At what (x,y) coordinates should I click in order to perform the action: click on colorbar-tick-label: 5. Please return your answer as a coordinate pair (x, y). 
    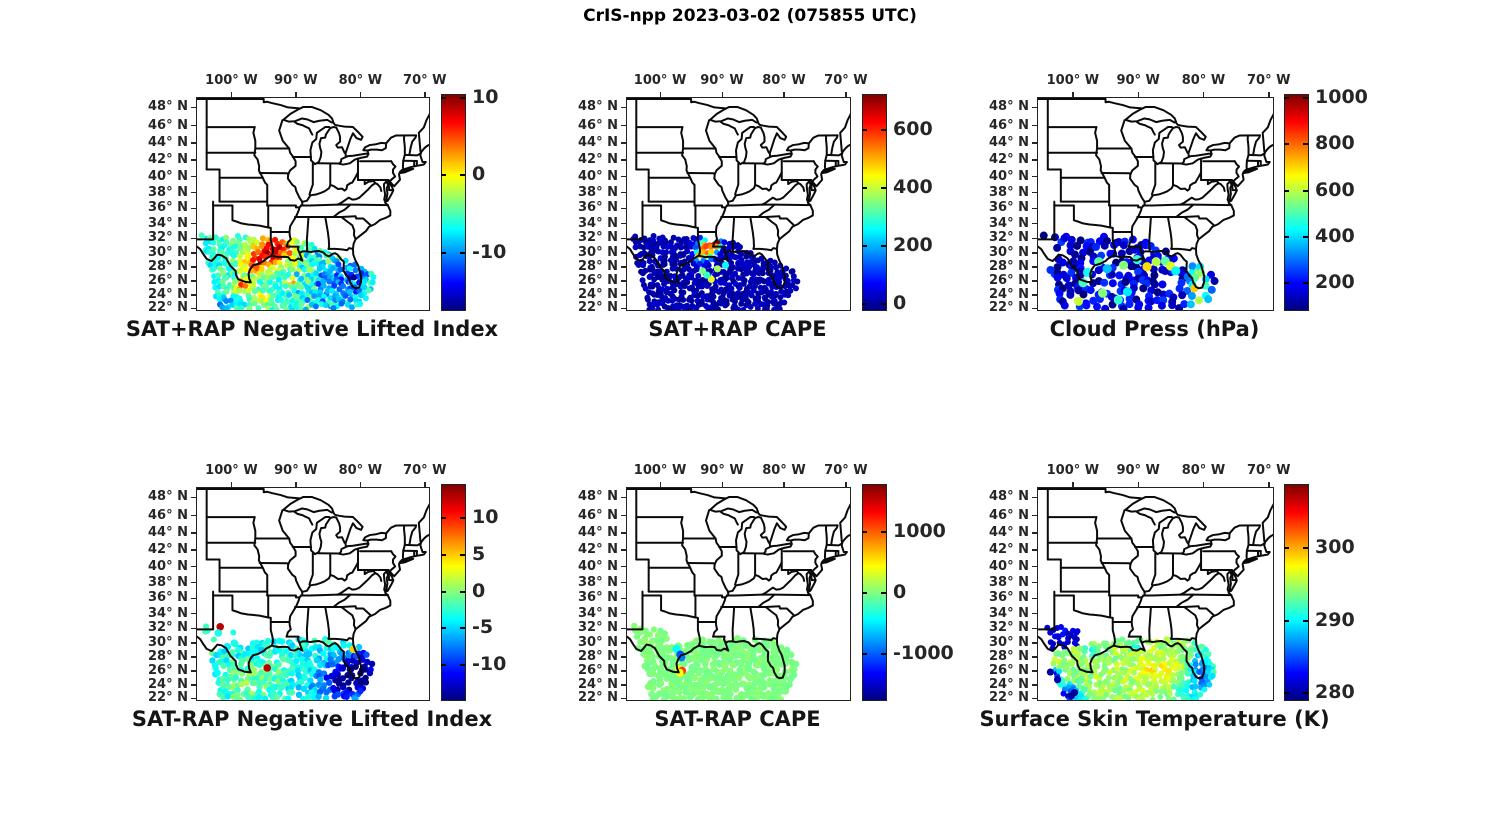
    Looking at the image, I should click on (479, 553).